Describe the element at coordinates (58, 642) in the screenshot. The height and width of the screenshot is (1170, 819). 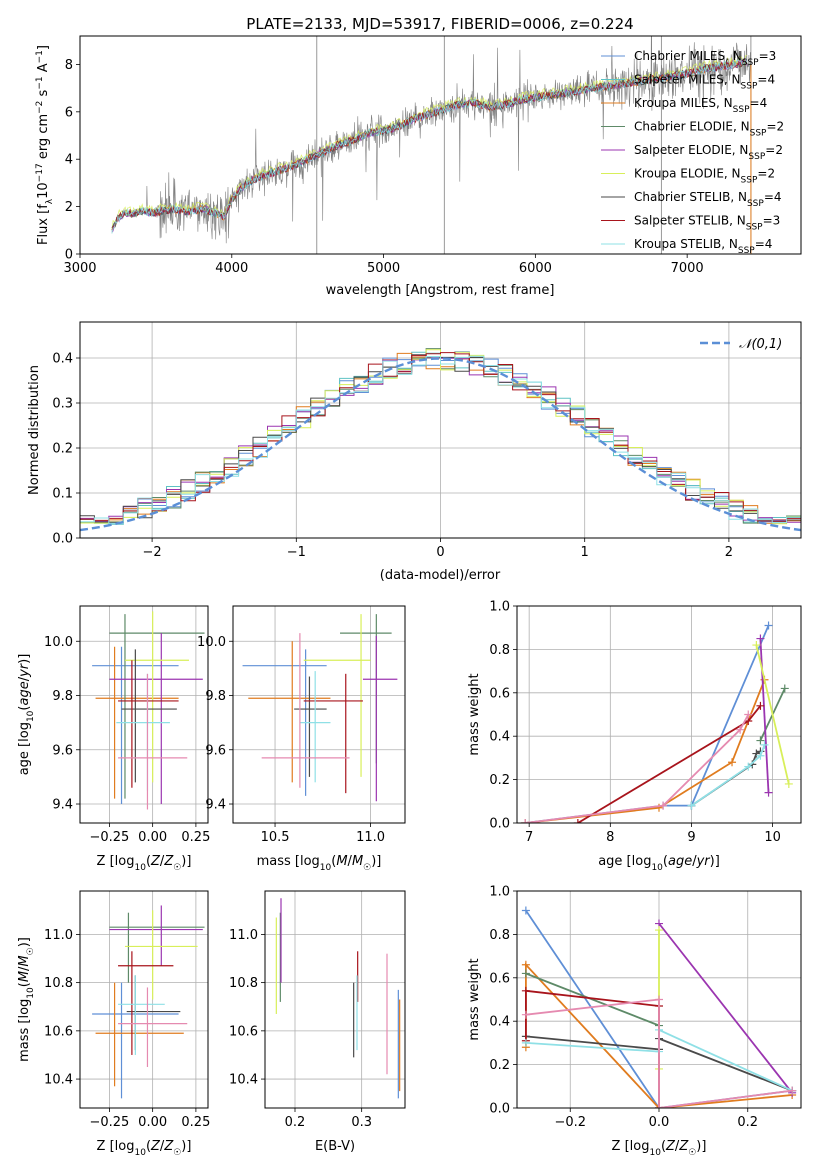
I see `y-tick-label: 10.0` at that location.